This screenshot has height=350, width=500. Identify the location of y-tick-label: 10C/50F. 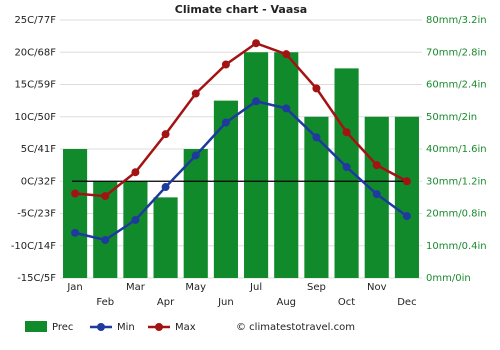
(35, 117).